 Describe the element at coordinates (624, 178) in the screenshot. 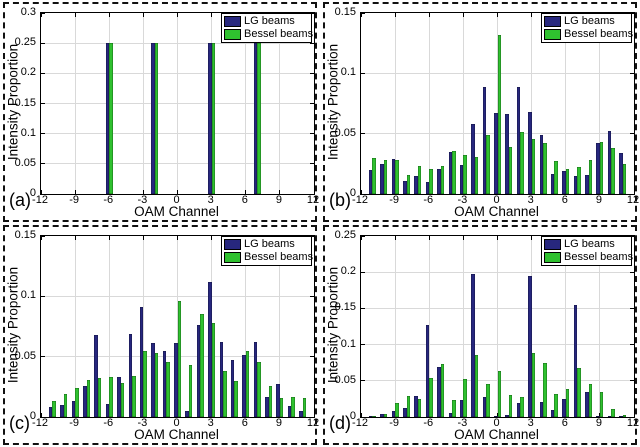

I see `bar-bessel-ch11` at that location.